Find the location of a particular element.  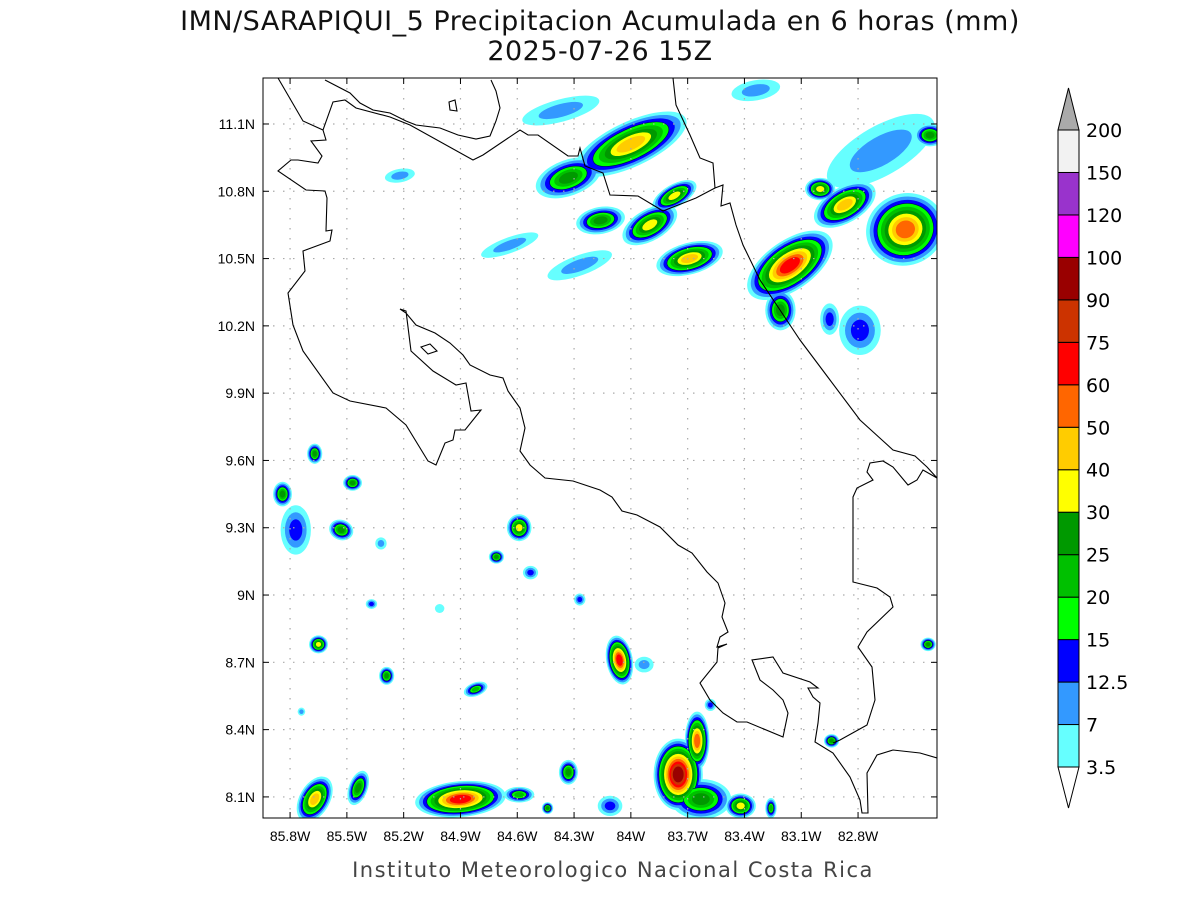

lat-tick-label: 9.3N is located at coordinates (240, 528).